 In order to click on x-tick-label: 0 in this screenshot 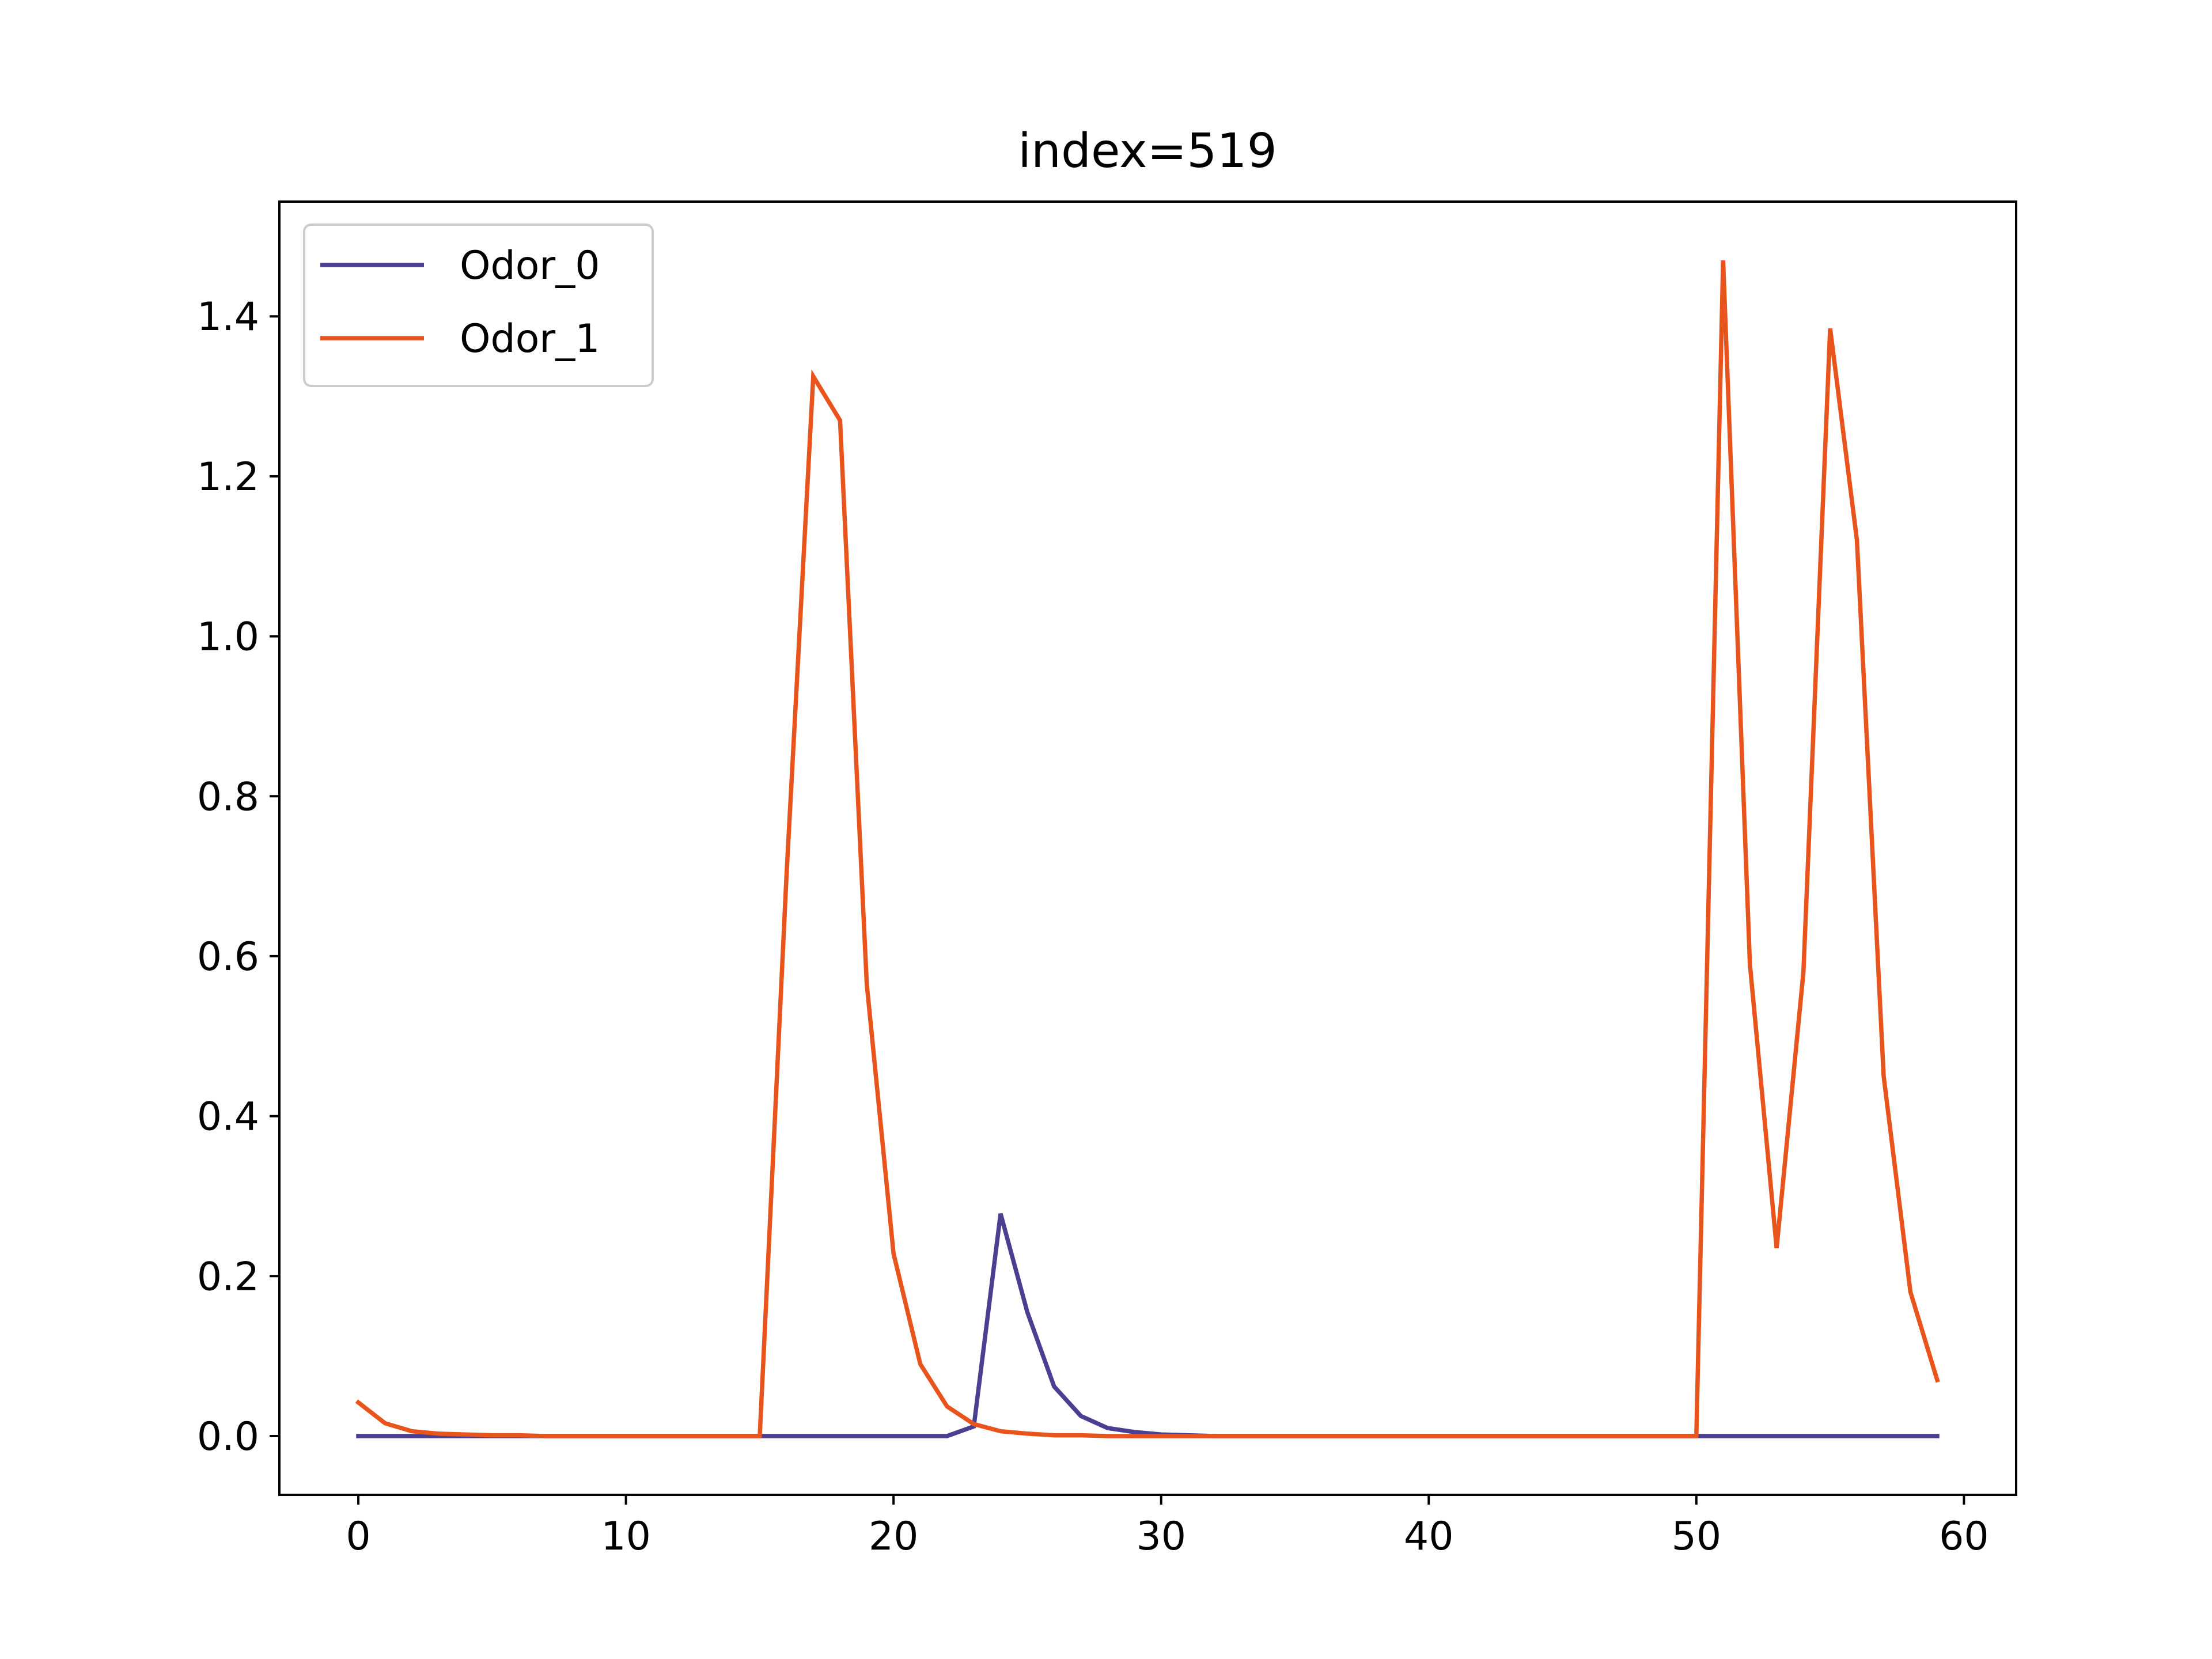, I will do `click(358, 1536)`.